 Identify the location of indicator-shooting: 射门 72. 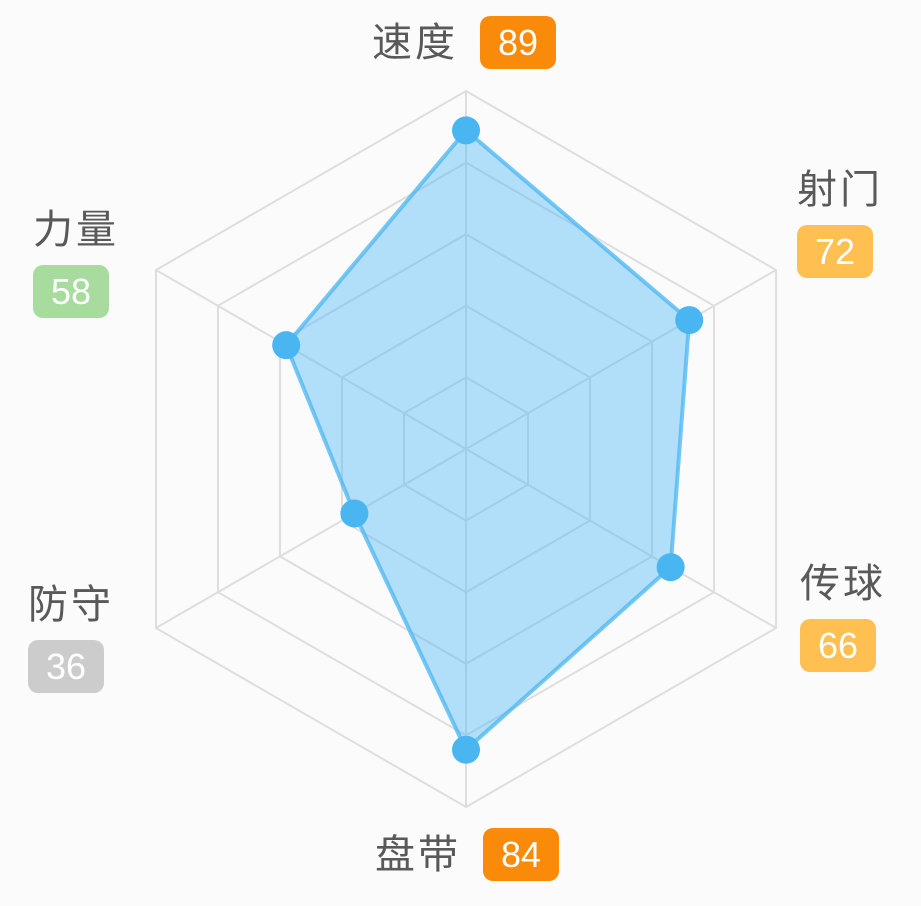
(840, 223).